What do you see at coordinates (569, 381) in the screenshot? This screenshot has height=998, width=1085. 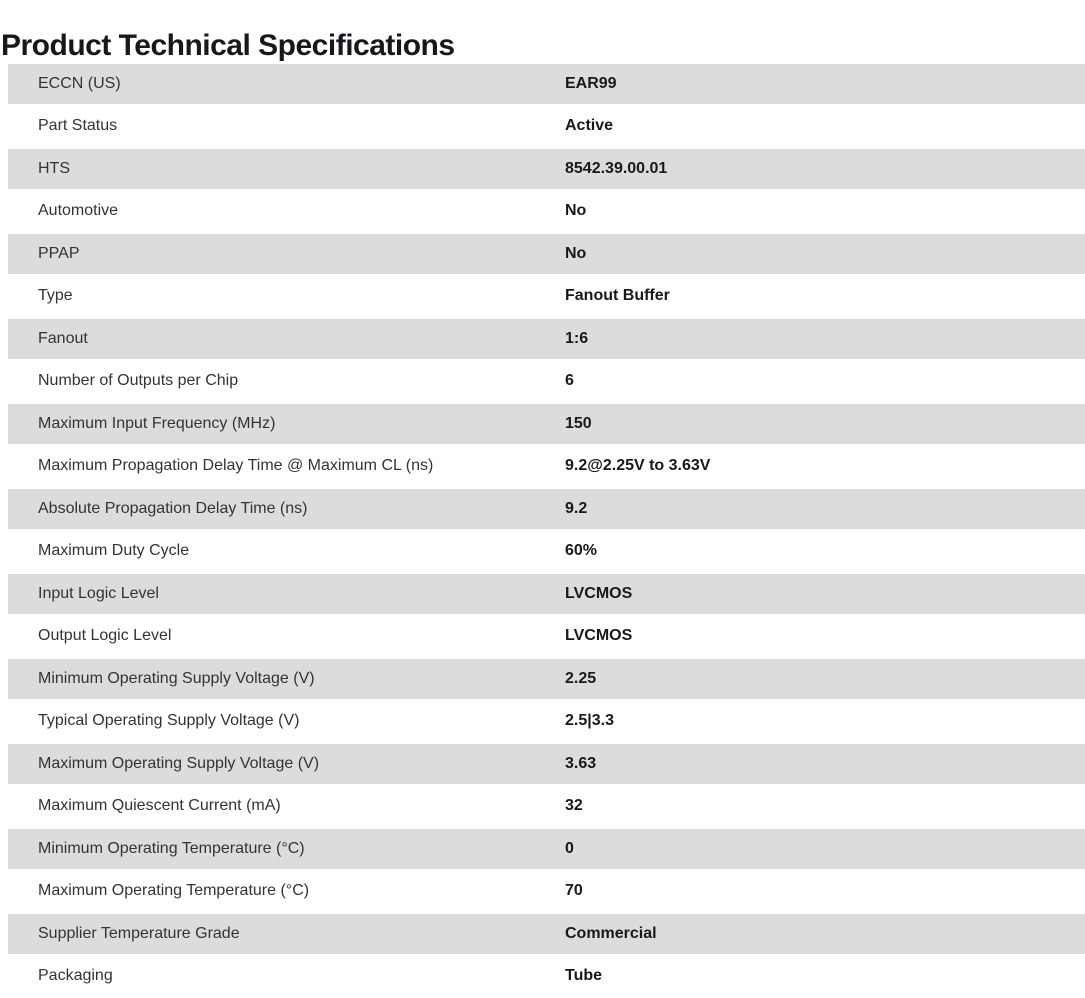 I see `spec-value: 6` at bounding box center [569, 381].